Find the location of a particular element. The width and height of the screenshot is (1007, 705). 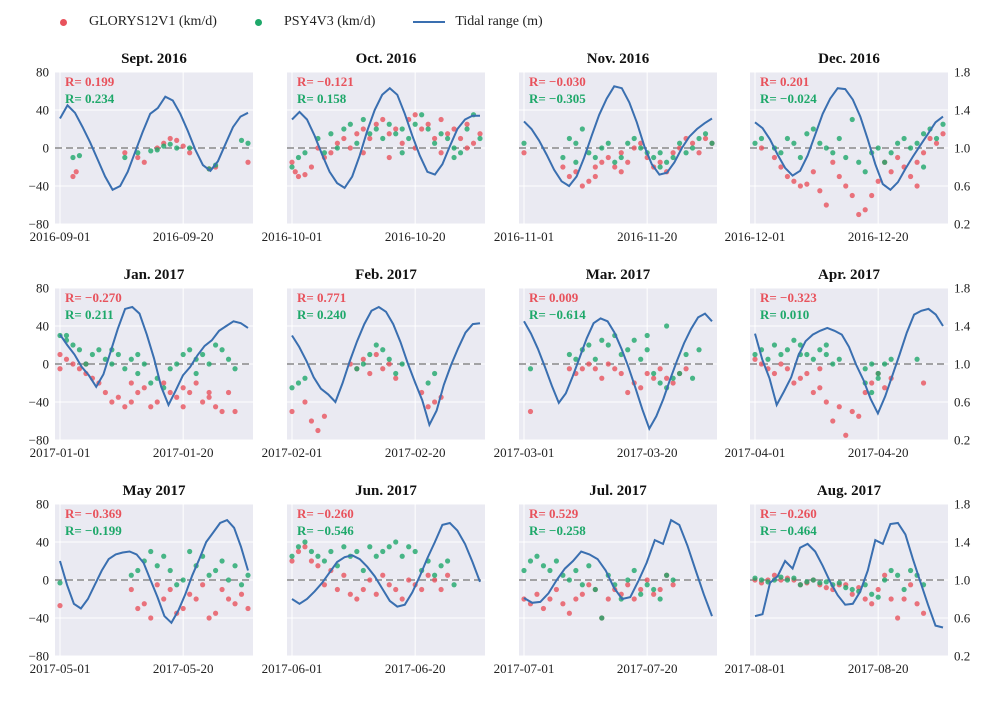

x-tick-label: 2017-05-20 is located at coordinates (183, 668).